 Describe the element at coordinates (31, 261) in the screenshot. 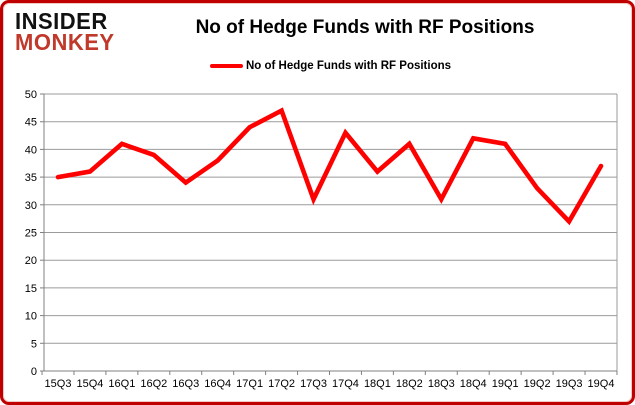

I see `y-tick-label: 20` at that location.